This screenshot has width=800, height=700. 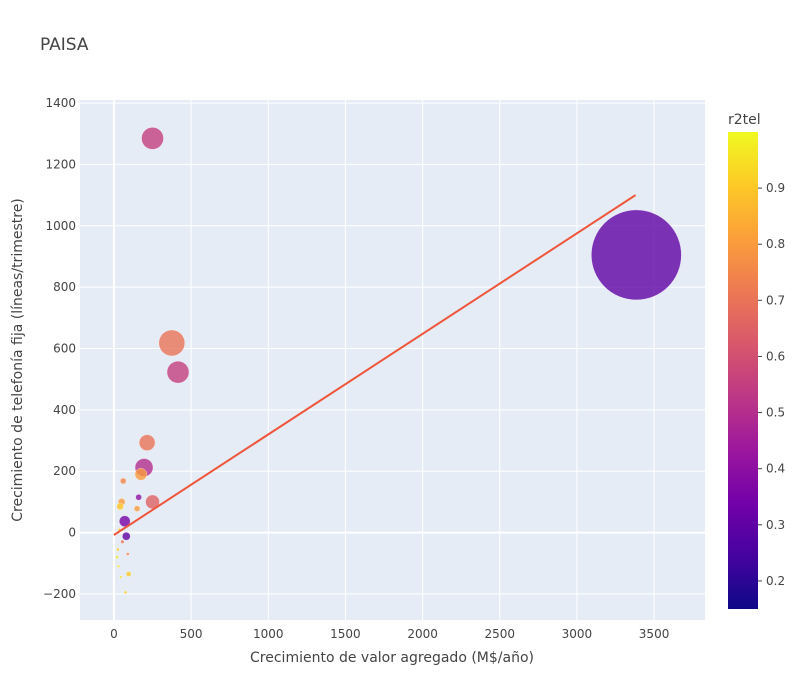 I want to click on colorbar, so click(x=743, y=370).